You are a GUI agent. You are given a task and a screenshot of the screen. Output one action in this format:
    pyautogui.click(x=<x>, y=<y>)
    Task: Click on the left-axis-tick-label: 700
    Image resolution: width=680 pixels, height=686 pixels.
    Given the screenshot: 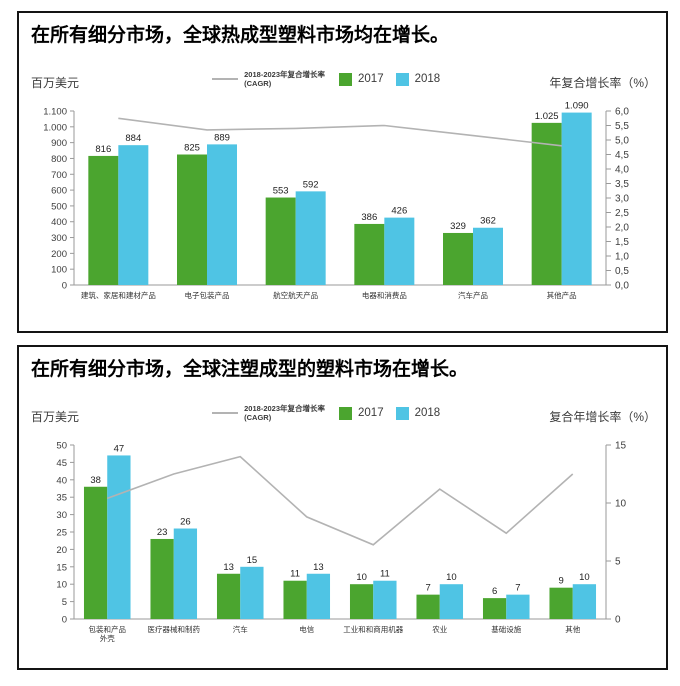 What is the action you would take?
    pyautogui.click(x=59, y=175)
    